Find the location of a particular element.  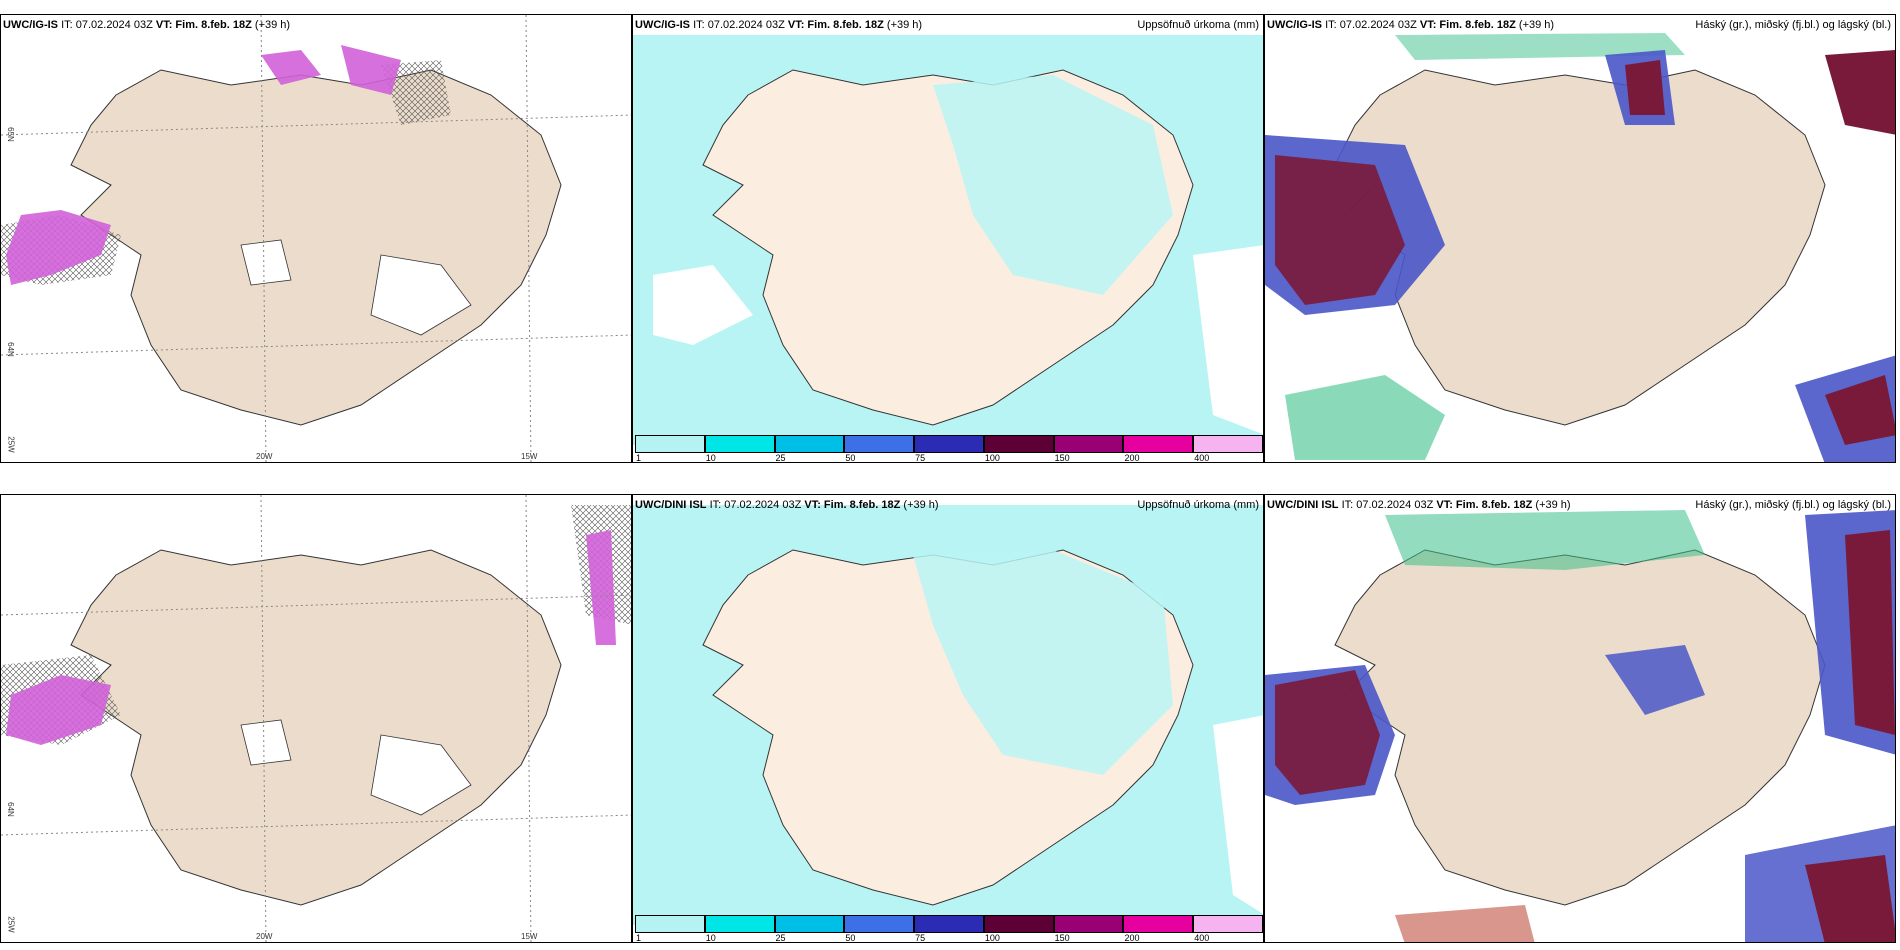

low-cloud is located at coordinates (1655, 680).